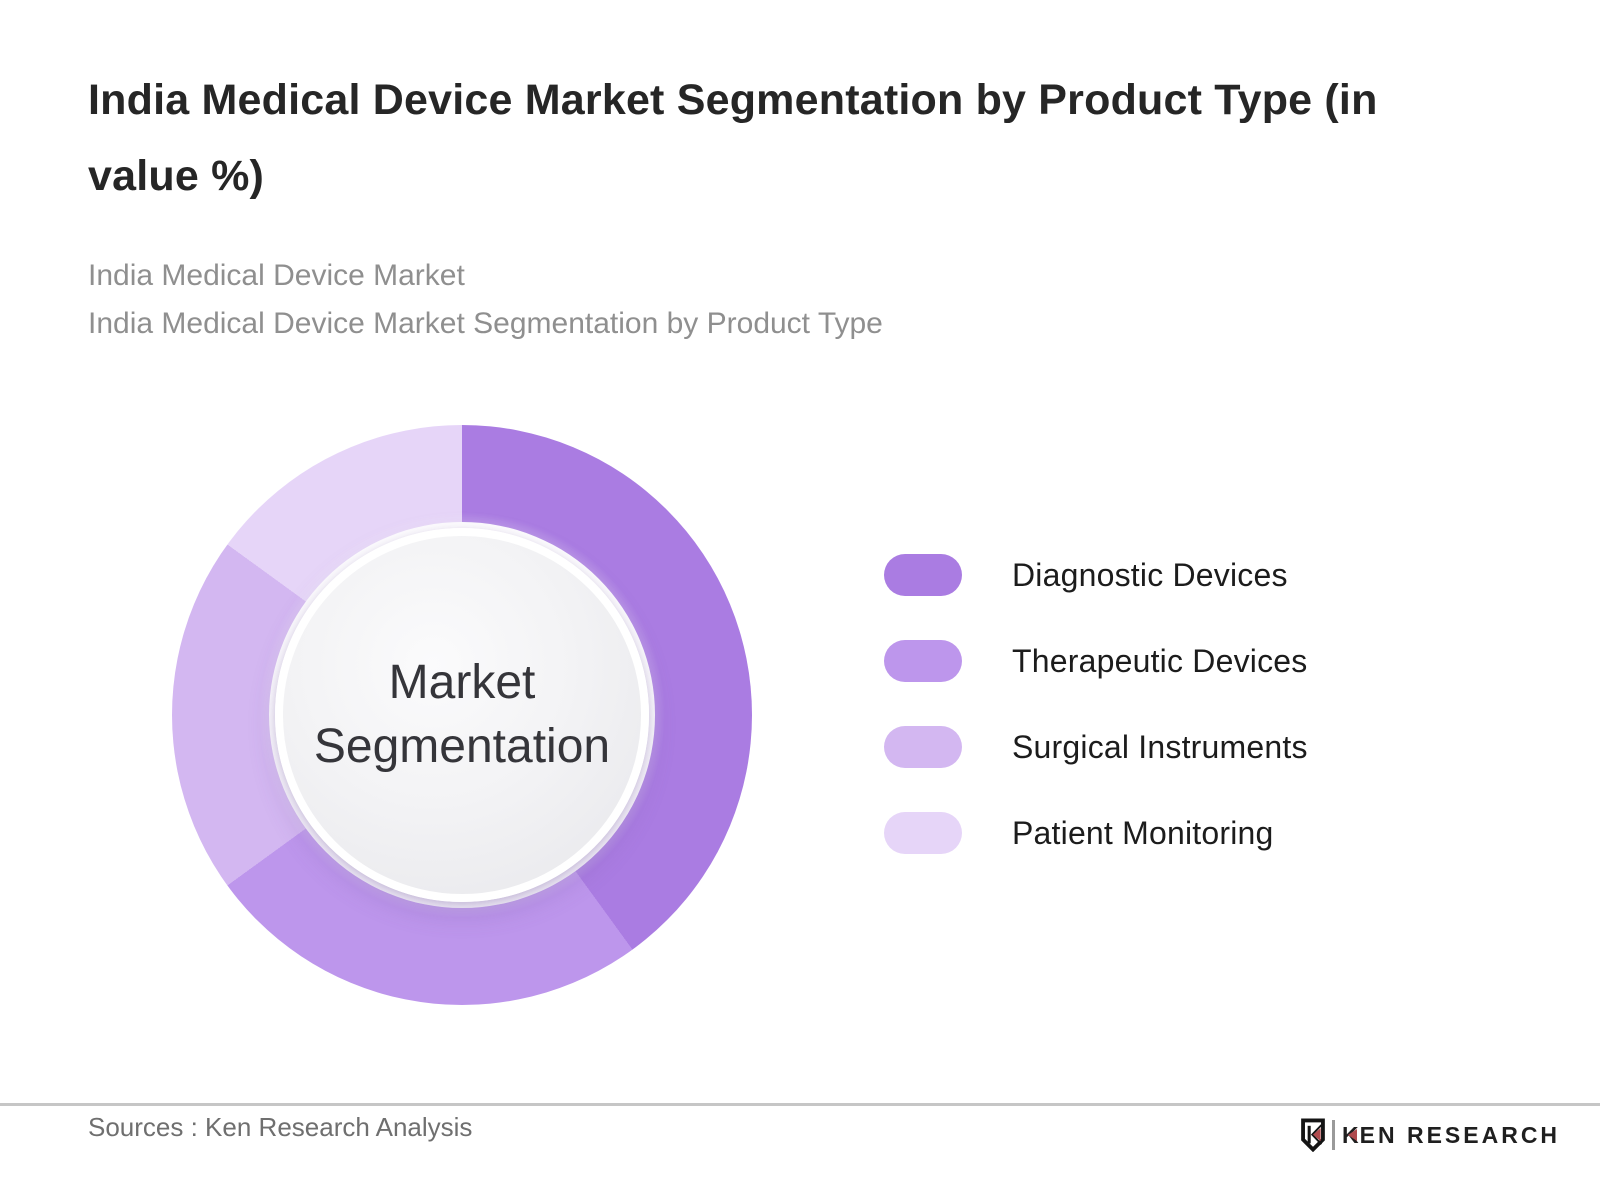 The image size is (1600, 1200). What do you see at coordinates (276, 275) in the screenshot?
I see `subtitle-line-1: India Medical Device Market` at bounding box center [276, 275].